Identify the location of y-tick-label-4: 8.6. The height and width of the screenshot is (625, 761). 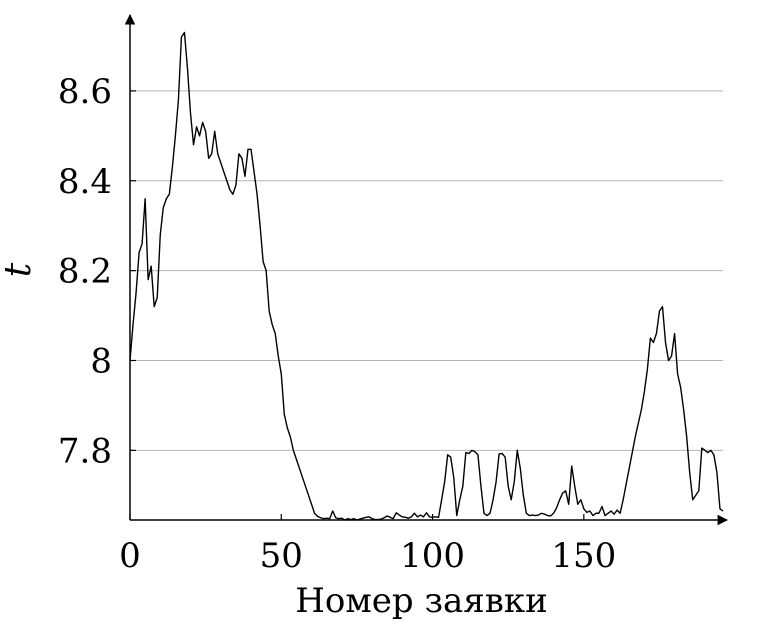
(85, 92).